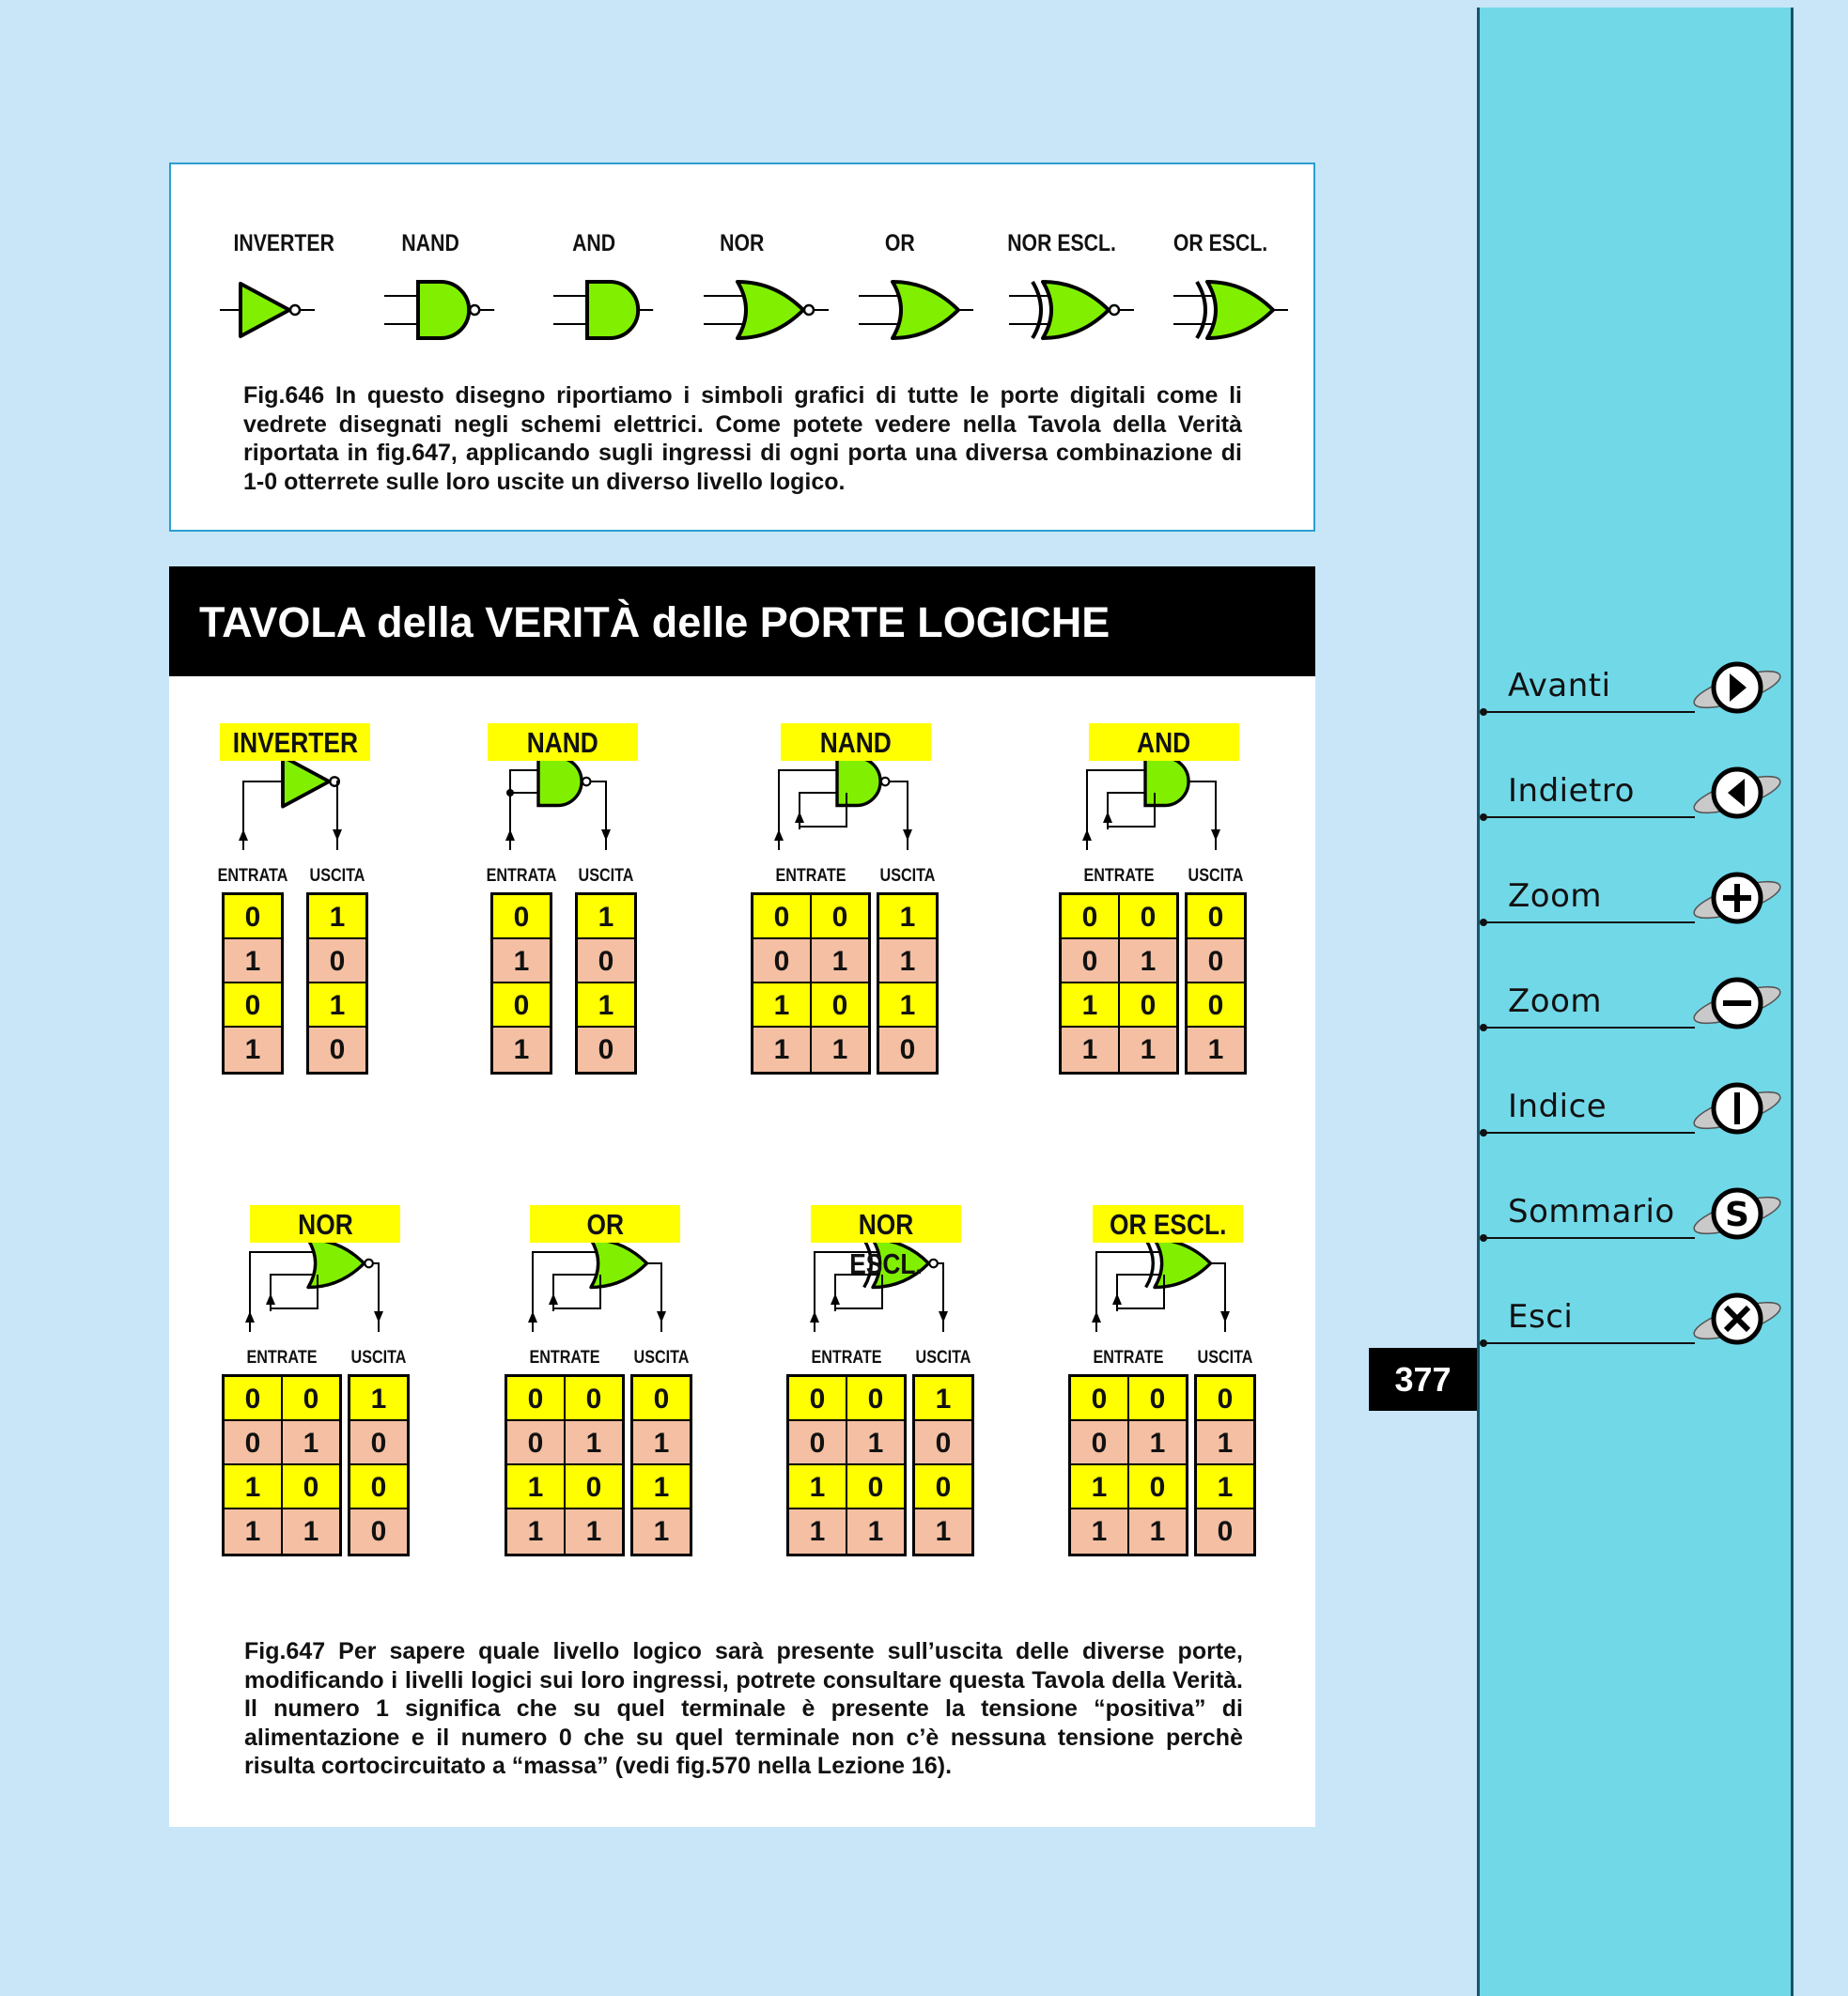 The height and width of the screenshot is (1996, 1848). I want to click on gate-label-text: AND, so click(1164, 742).